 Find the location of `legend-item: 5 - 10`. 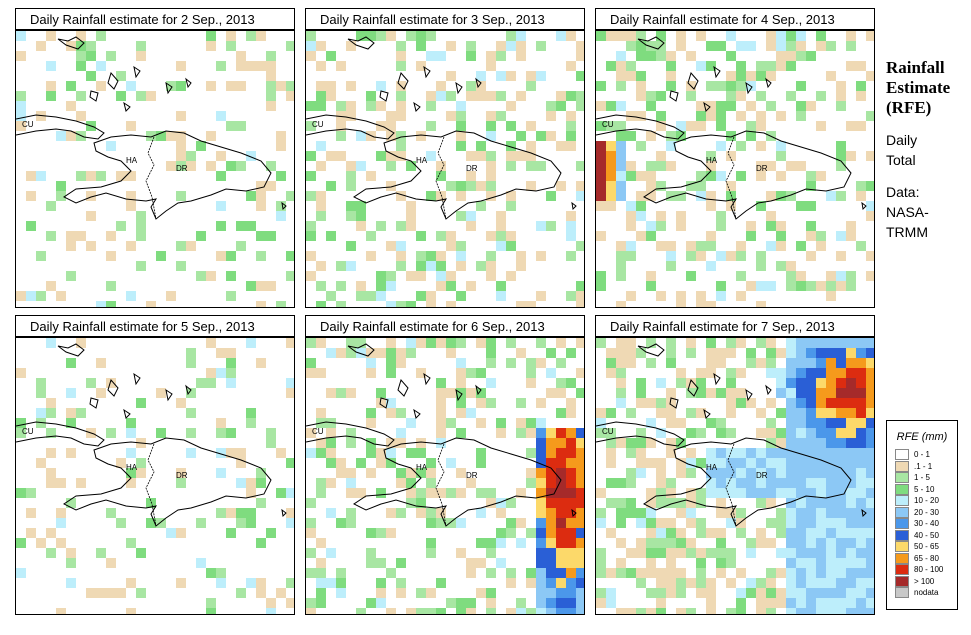

legend-item: 5 - 10 is located at coordinates (926, 489).